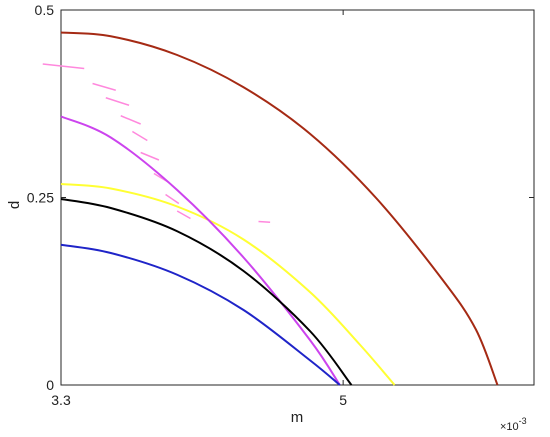 The height and width of the screenshot is (437, 550). I want to click on x-axis-multiplier: ×10⁻³, so click(513, 424).